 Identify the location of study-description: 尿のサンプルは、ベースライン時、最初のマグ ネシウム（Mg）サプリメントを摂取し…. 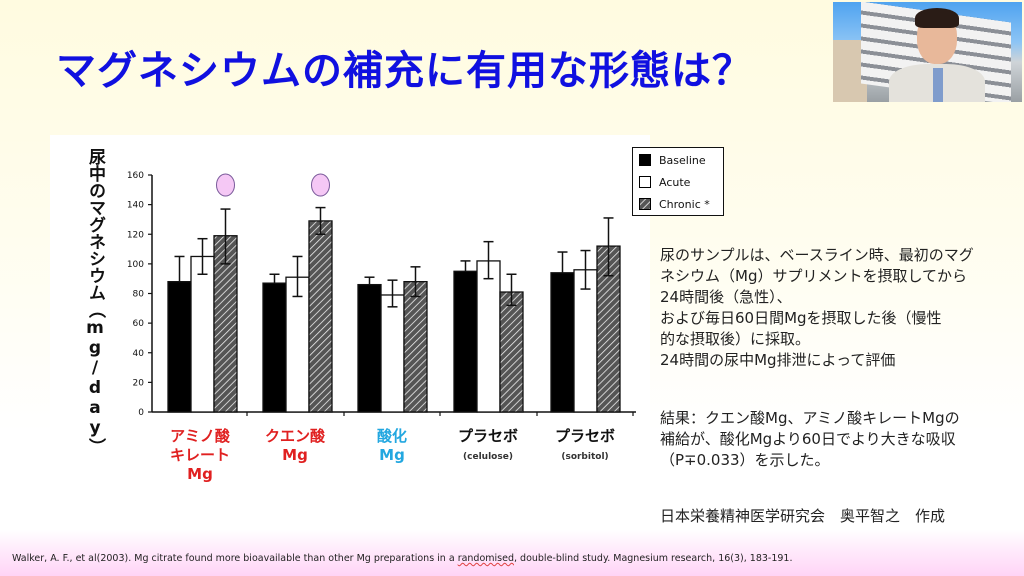
(837, 308).